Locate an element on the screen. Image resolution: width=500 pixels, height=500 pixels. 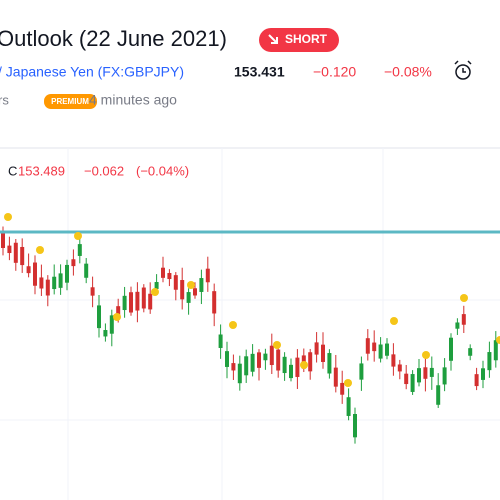
idea-title: Outlook (22 June 2021) is located at coordinates (113, 38).